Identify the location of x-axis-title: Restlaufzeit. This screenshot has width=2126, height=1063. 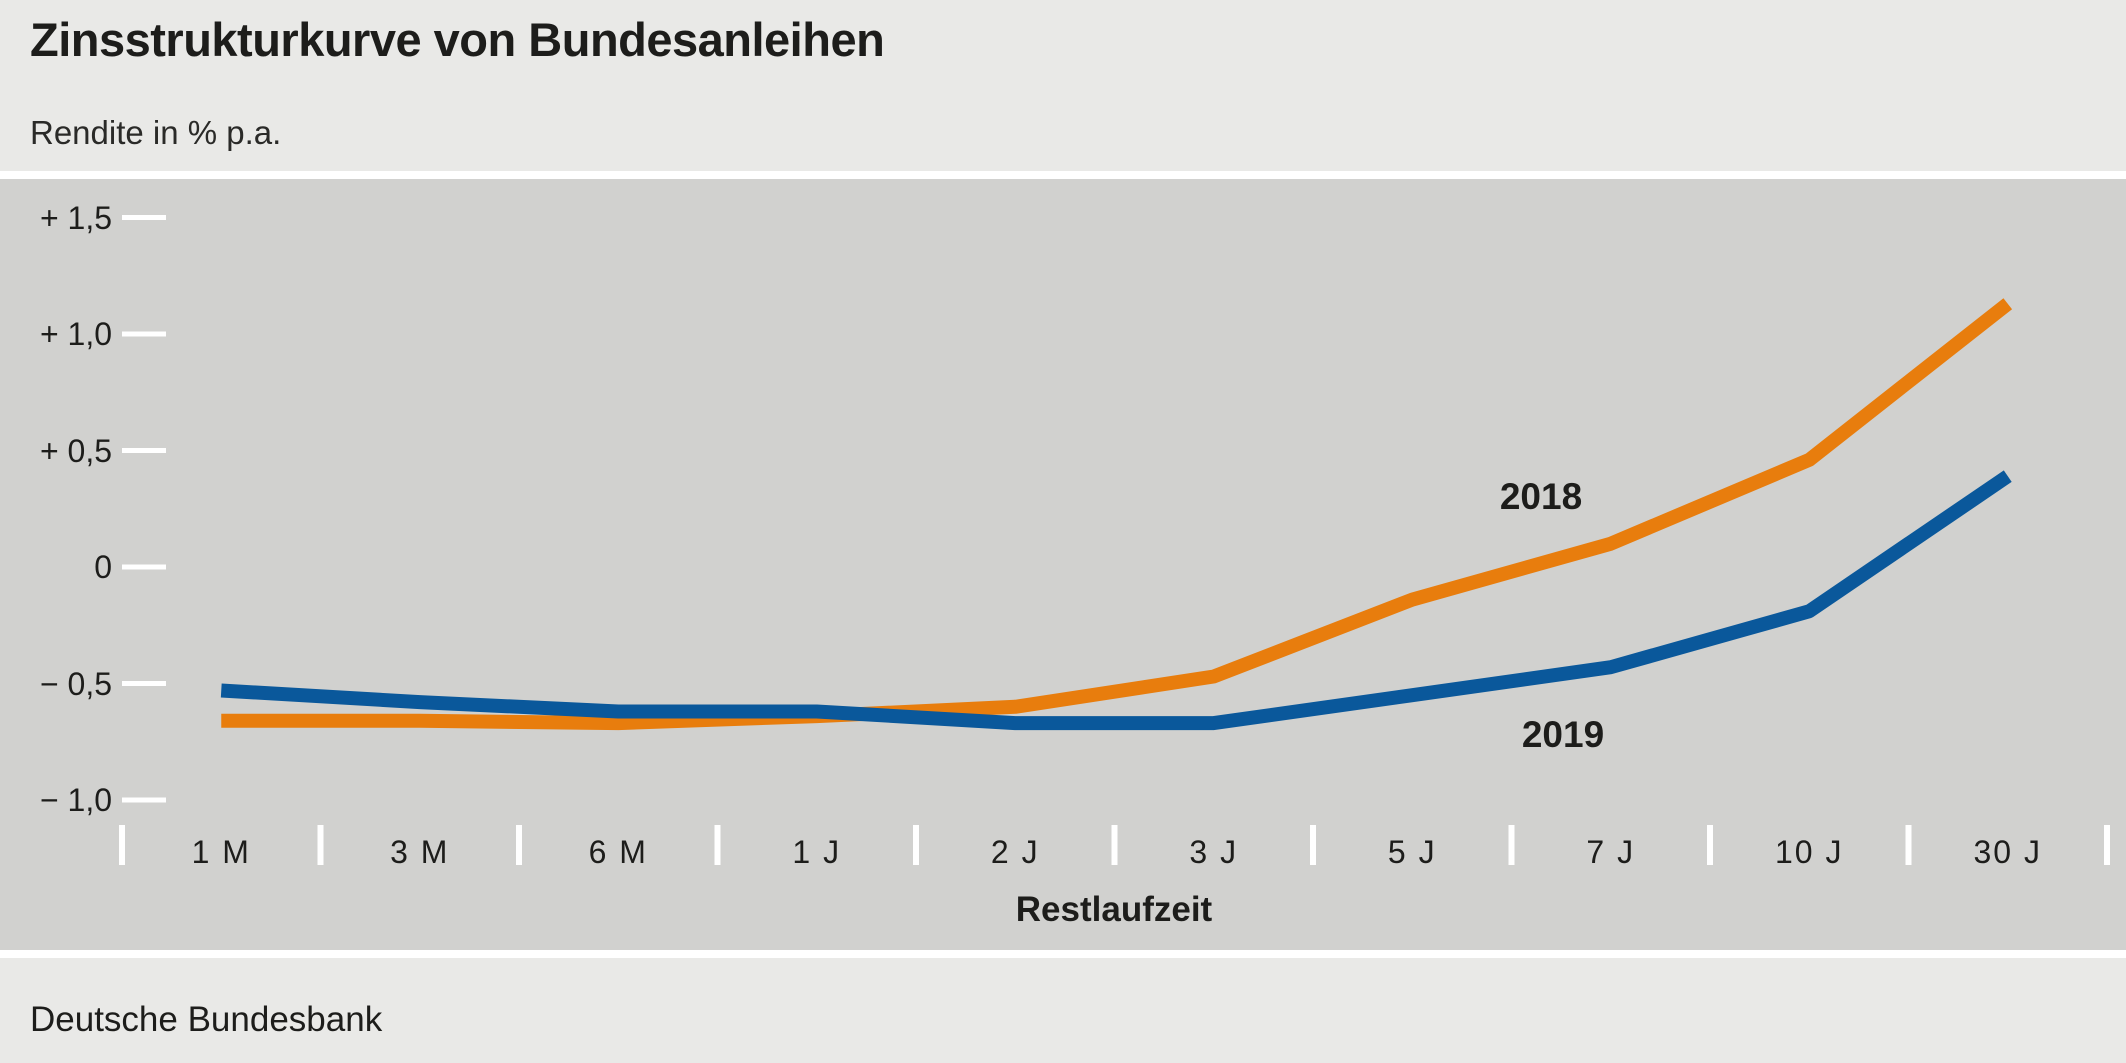
(1114, 909).